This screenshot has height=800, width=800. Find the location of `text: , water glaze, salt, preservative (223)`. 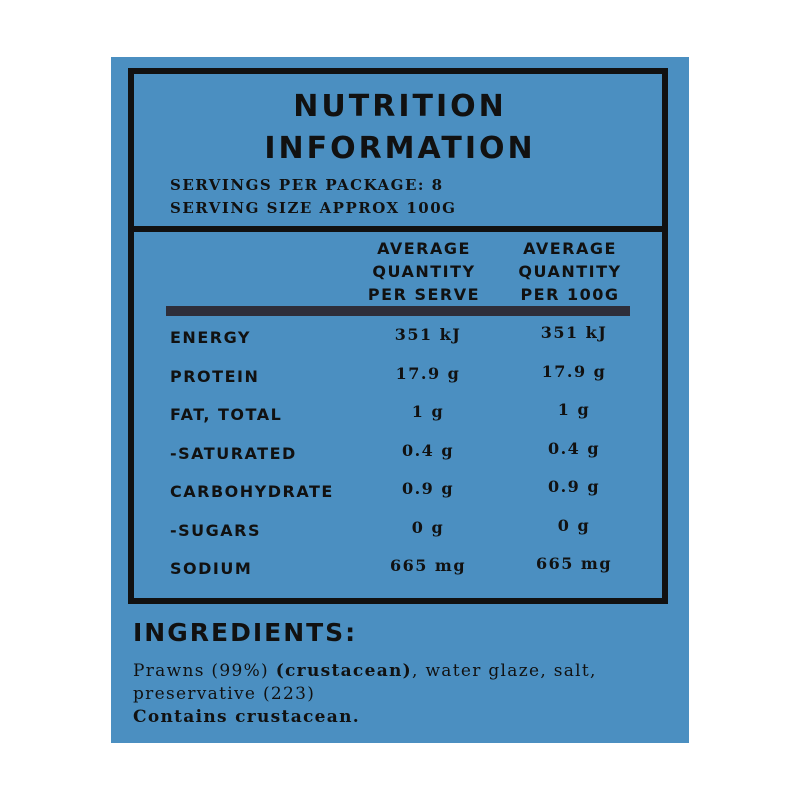

text: , water glaze, salt, preservative (223) is located at coordinates (365, 682).